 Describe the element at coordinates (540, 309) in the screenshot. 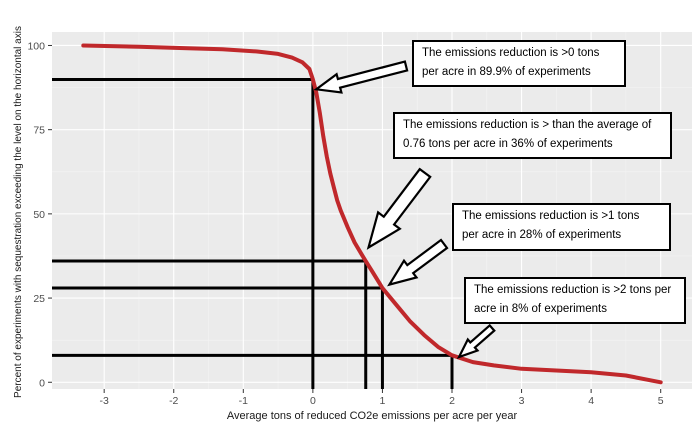

I see `annotation-3-line-2: acre in 8% of experiments` at that location.